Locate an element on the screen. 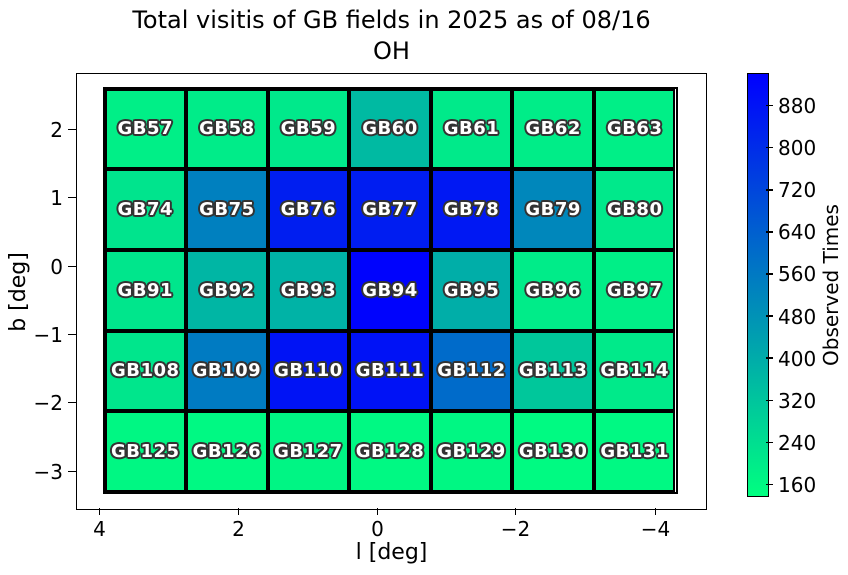  heatmap-cell: GB114 is located at coordinates (634, 371).